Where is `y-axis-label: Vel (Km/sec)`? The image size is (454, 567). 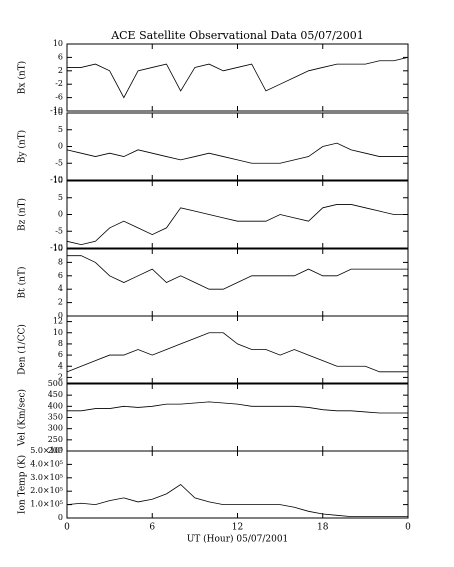 y-axis-label: Vel (Km/sec) is located at coordinates (22, 418).